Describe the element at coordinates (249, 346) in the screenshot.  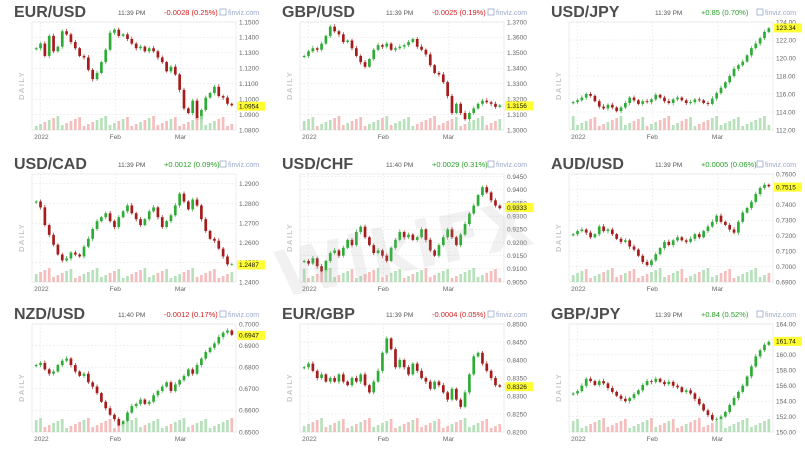
I see `y-tick-label: 0.6900` at that location.